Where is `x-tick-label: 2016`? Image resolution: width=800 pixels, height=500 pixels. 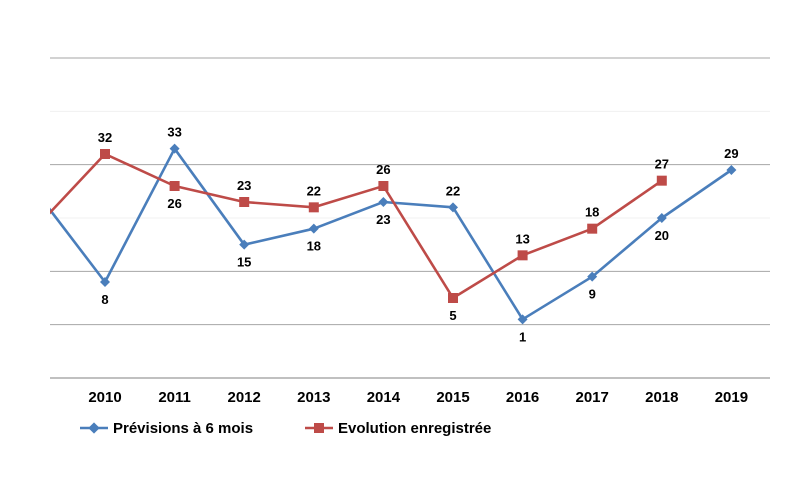
x-tick-label: 2016 is located at coordinates (522, 397).